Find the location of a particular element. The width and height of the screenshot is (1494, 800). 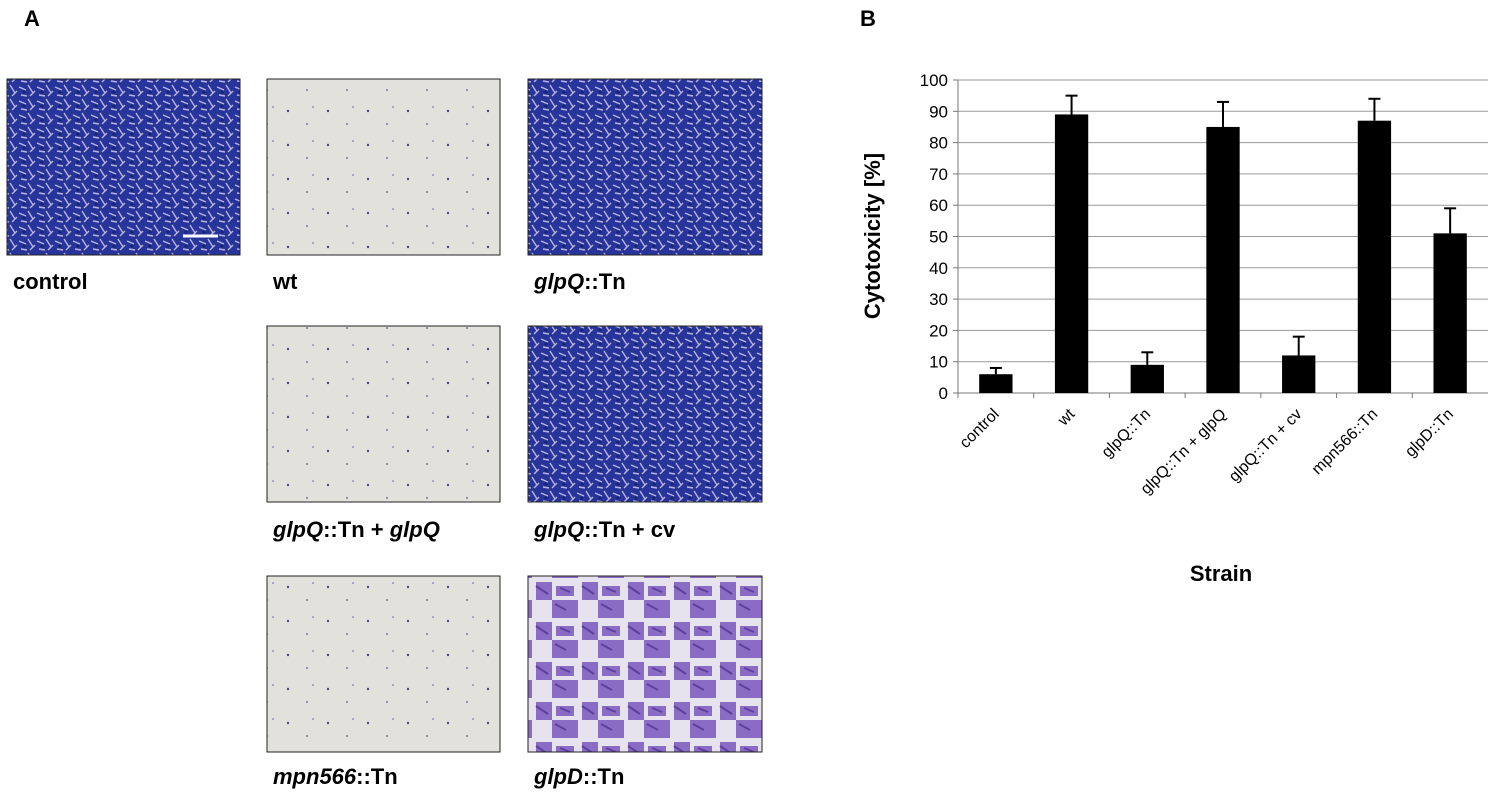

panel-label: B is located at coordinates (868, 18).